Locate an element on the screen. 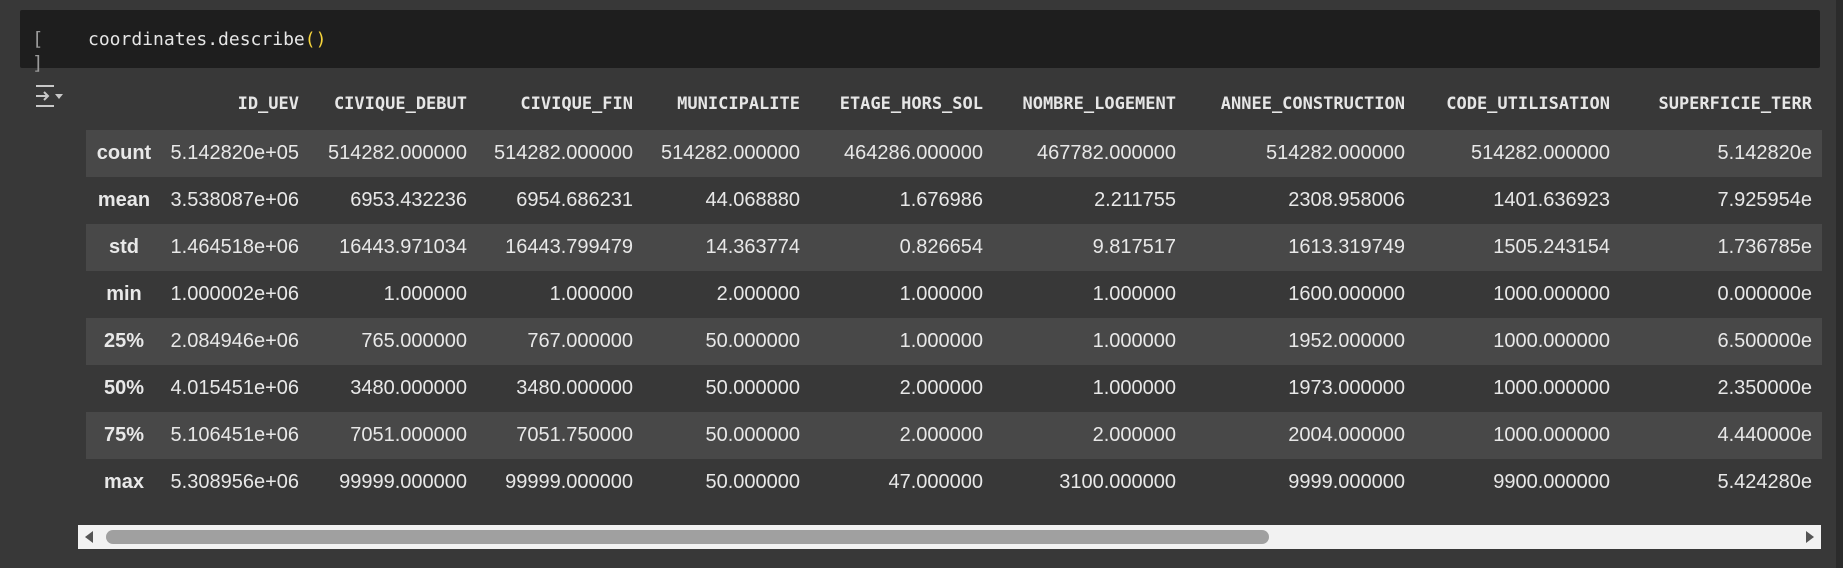  table-cell: 1.464518e+06 is located at coordinates (234, 247).